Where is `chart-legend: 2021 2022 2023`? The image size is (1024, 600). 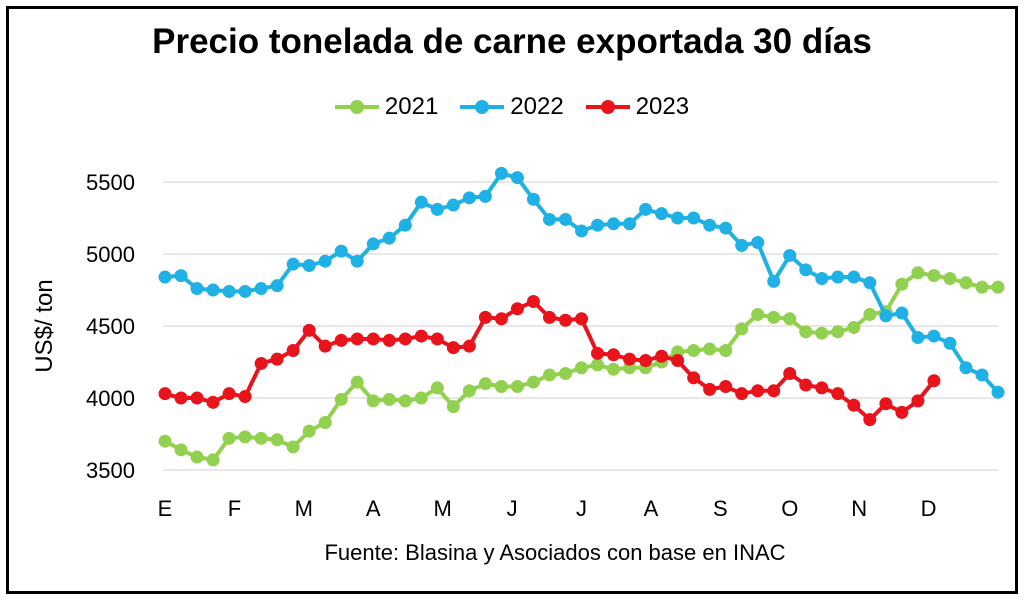
chart-legend: 2021 2022 2023 is located at coordinates (512, 107).